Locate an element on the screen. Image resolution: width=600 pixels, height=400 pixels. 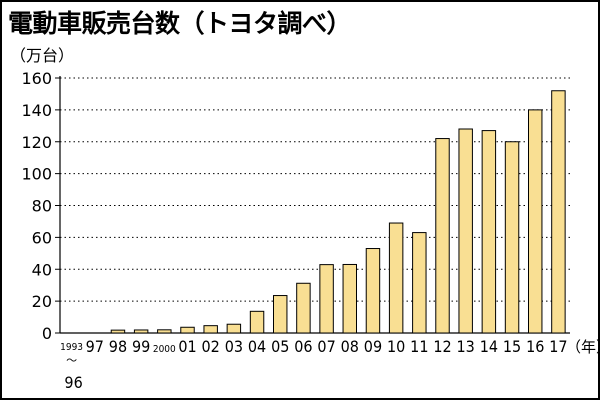
x-tick-label: 02 is located at coordinates (211, 346).